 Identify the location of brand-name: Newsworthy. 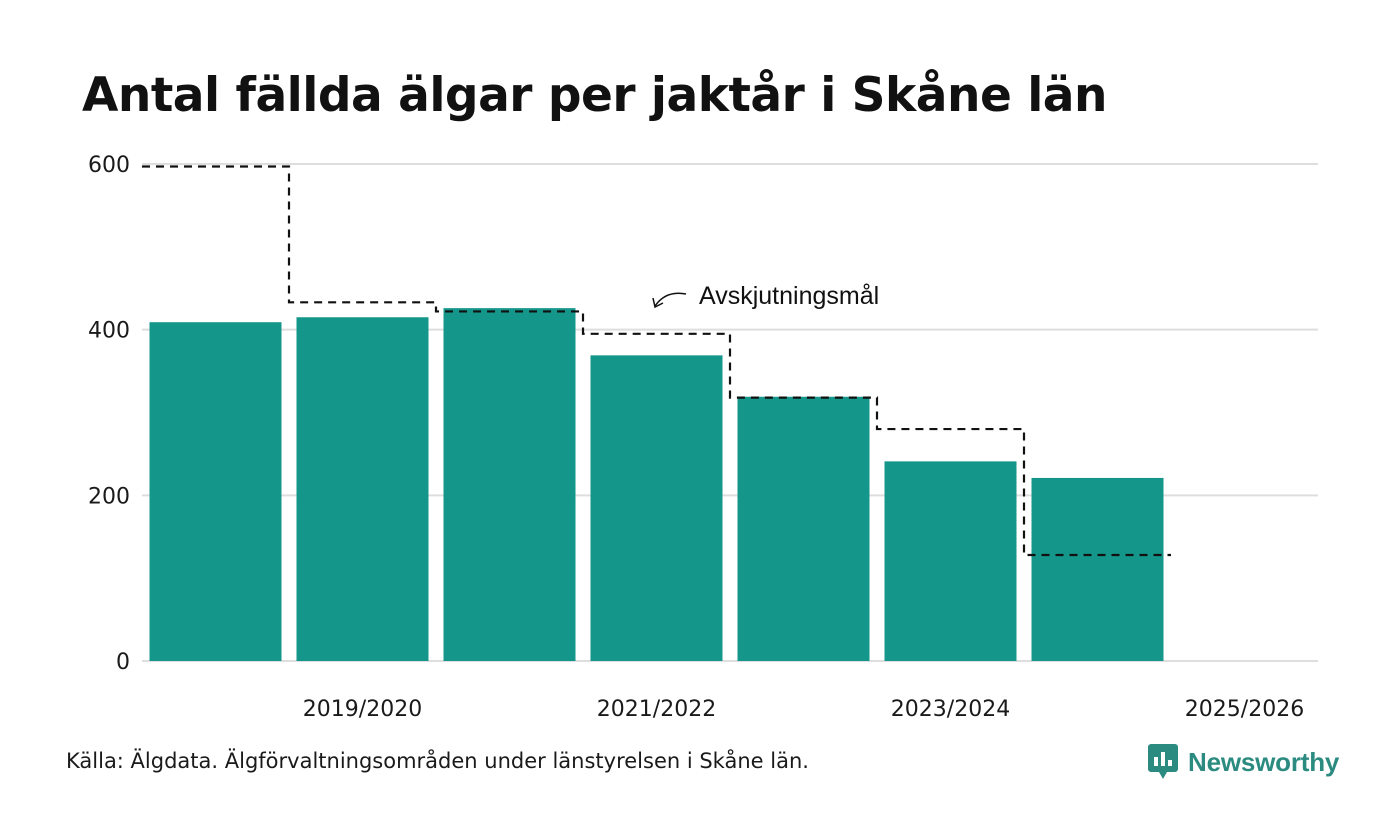
(1264, 761).